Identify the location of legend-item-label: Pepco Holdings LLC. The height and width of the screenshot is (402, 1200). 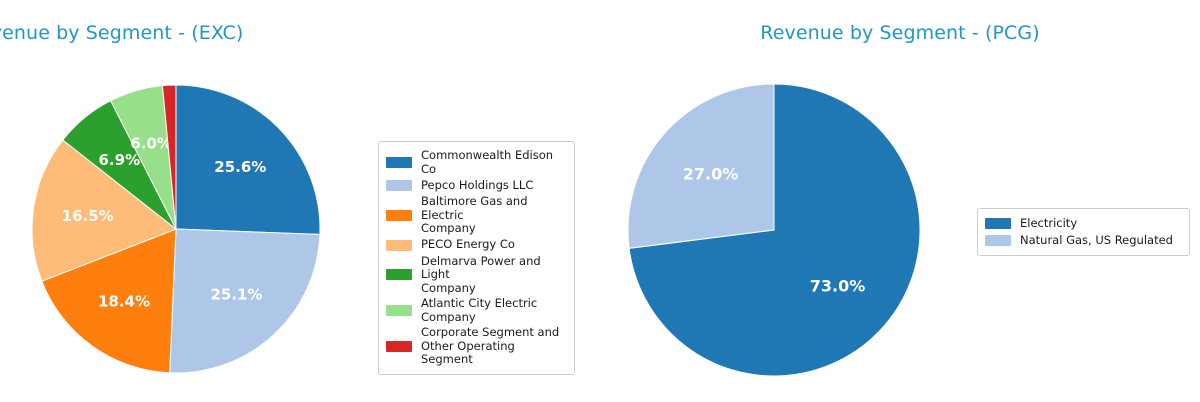
(477, 184).